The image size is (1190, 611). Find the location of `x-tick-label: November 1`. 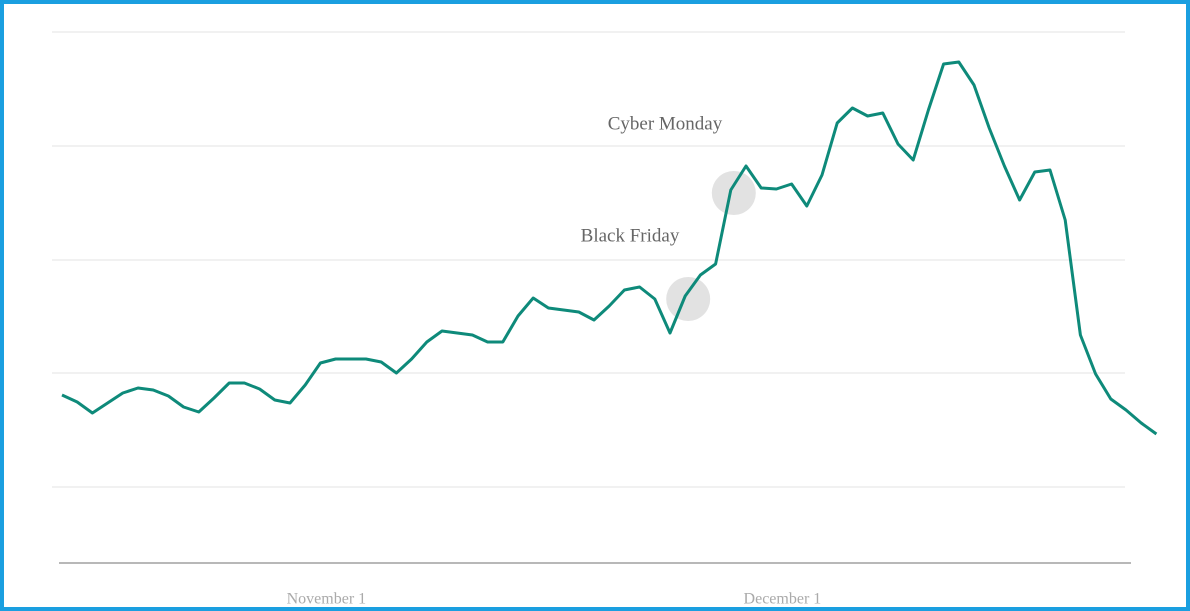

x-tick-label: November 1 is located at coordinates (327, 599).